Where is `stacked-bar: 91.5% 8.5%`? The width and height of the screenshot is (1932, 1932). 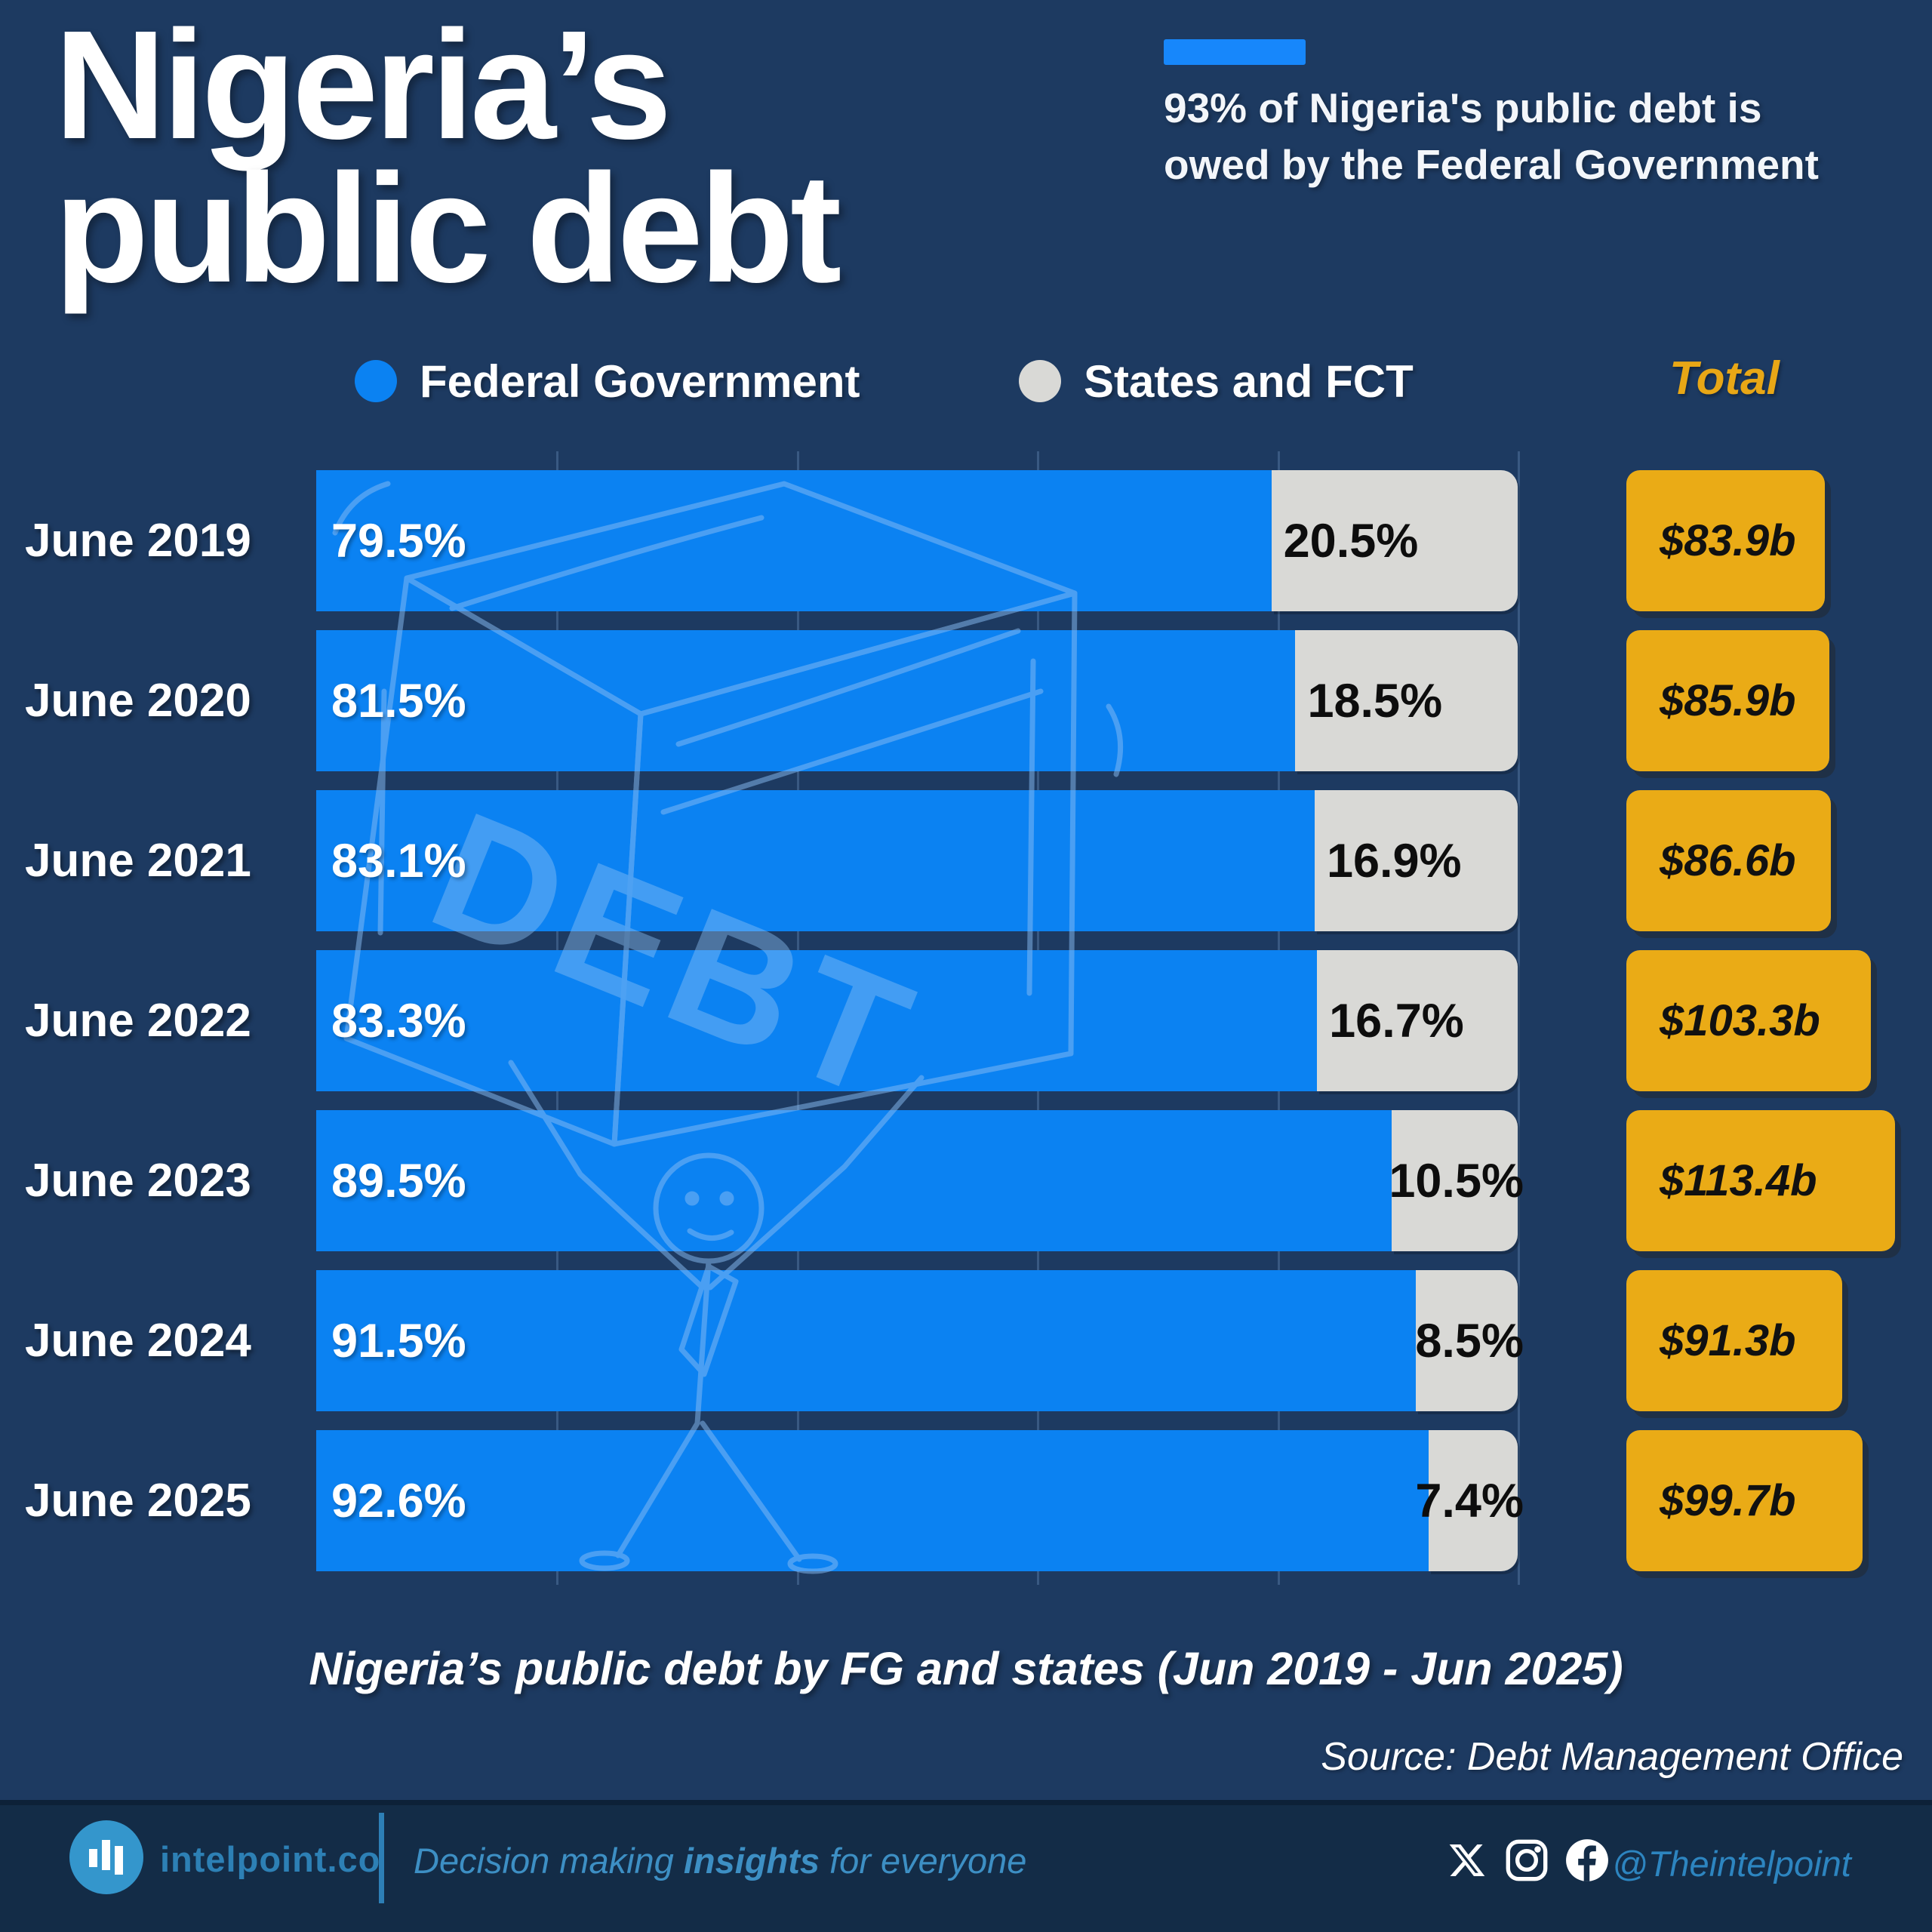
stacked-bar: 91.5% 8.5% is located at coordinates (920, 1340).